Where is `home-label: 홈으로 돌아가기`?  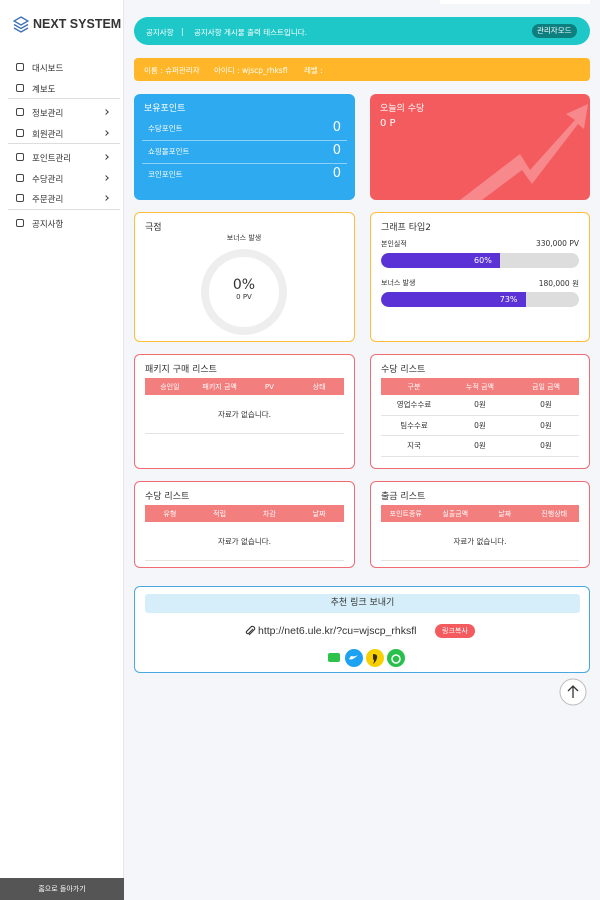 home-label: 홈으로 돌아가기 is located at coordinates (62, 889).